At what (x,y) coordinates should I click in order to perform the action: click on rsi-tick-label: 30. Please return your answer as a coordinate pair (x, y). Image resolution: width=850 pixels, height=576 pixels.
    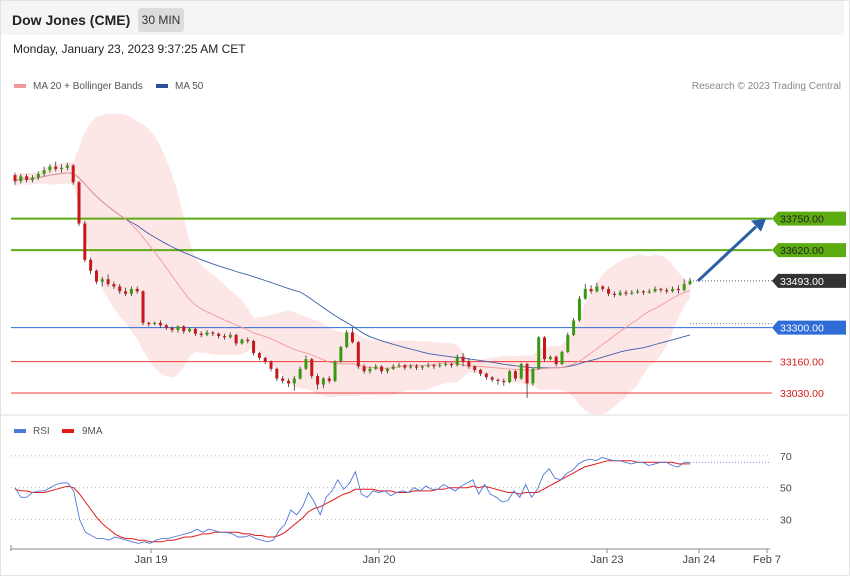
    Looking at the image, I should click on (786, 521).